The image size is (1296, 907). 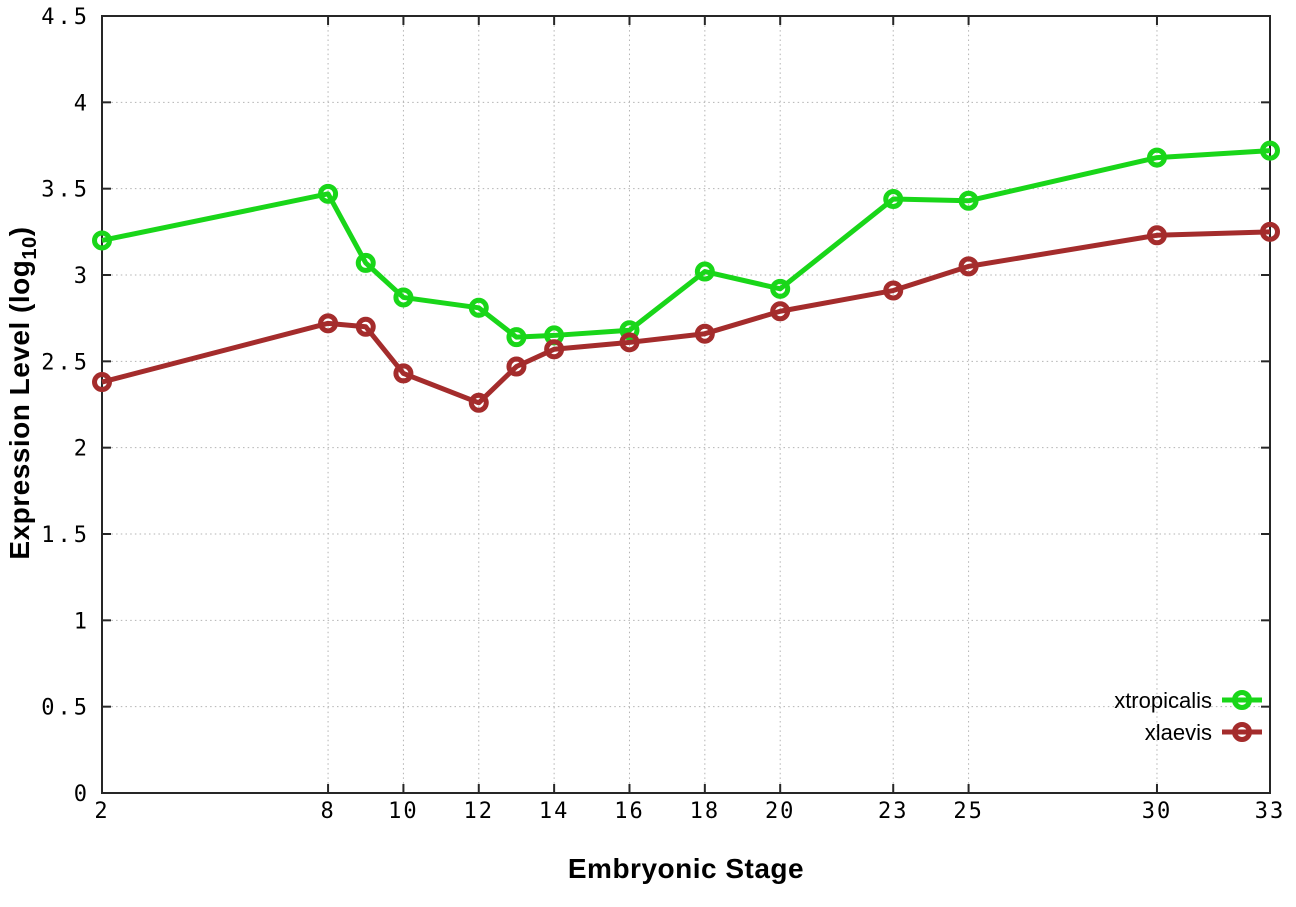 I want to click on y-tick-label: 3.5, so click(x=65, y=190).